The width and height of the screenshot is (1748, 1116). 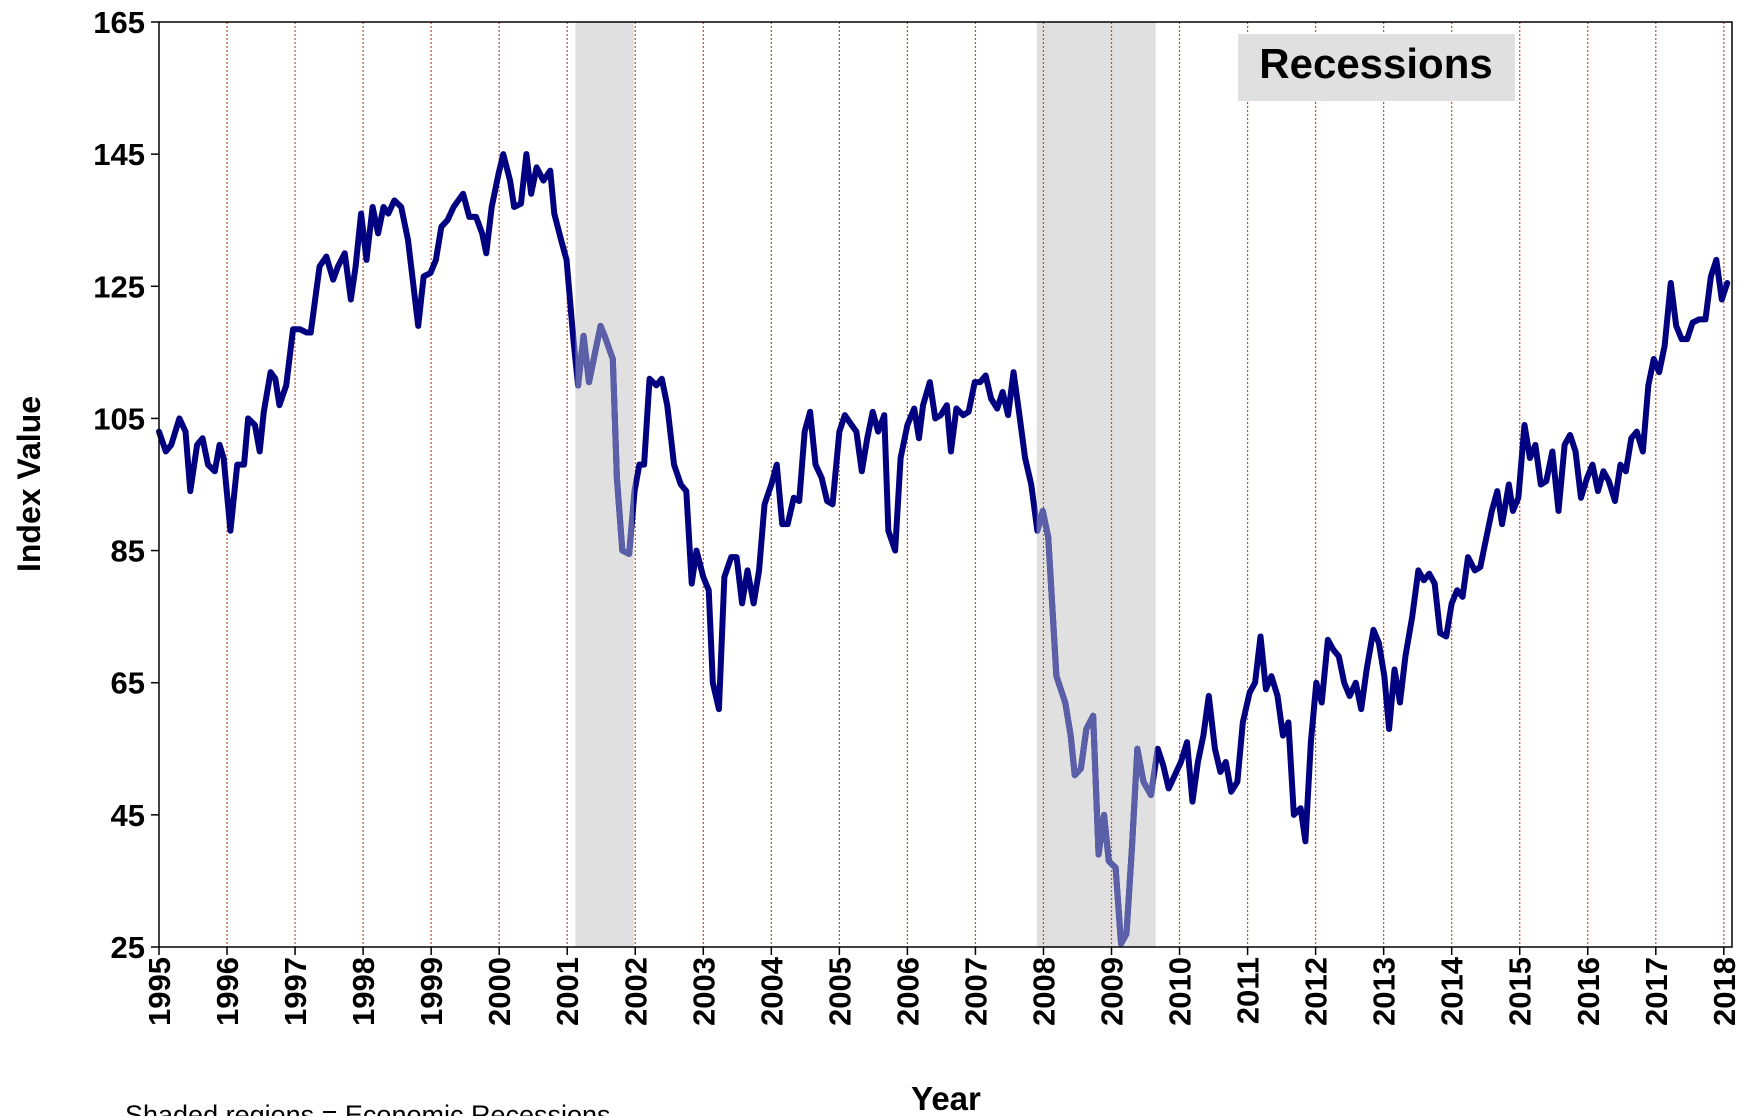 I want to click on y-tick-label: 65, so click(x=128, y=683).